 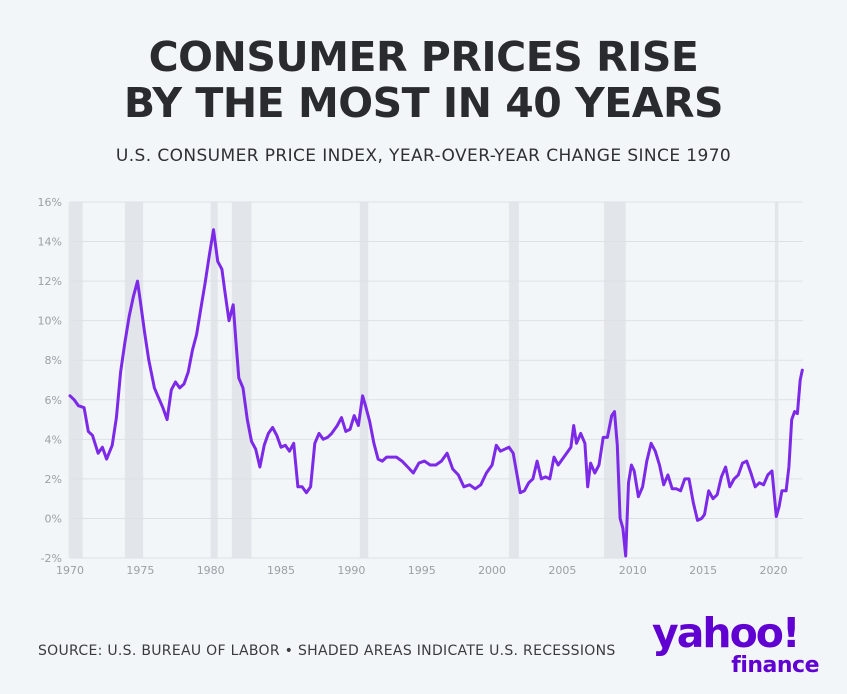 What do you see at coordinates (53, 360) in the screenshot?
I see `y-tick-label: 8%` at bounding box center [53, 360].